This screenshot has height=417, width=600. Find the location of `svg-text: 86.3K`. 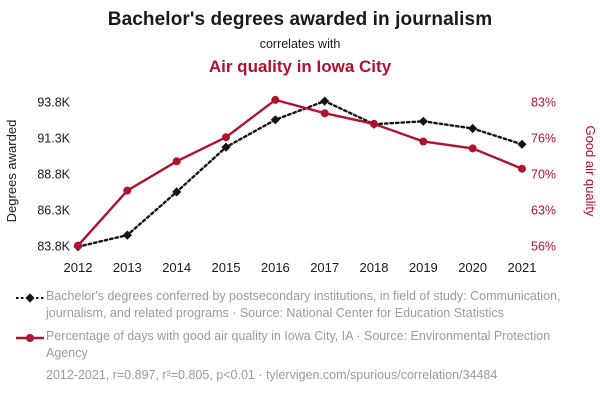

svg-text: 86.3K is located at coordinates (53, 211).